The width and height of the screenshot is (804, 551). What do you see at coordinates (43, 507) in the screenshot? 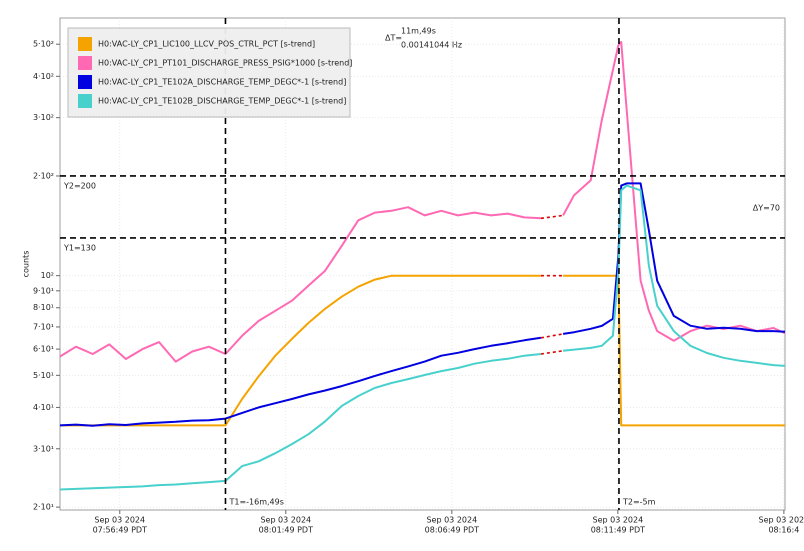
I see `y-tick-label: 2·10¹` at bounding box center [43, 507].